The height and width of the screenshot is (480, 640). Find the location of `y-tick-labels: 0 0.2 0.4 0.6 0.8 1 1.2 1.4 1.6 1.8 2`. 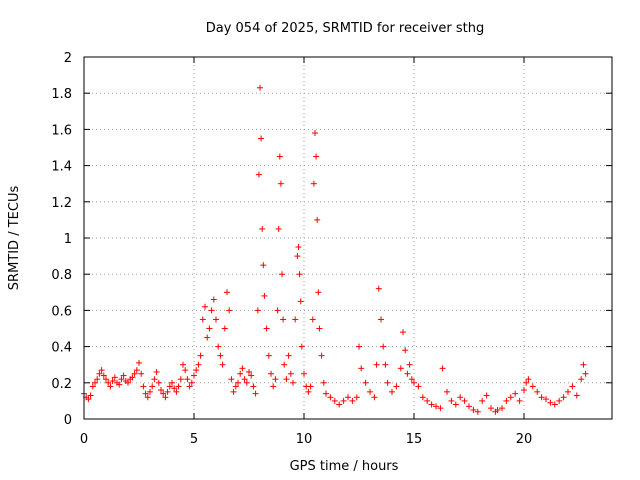

y-tick-labels: 0 0.2 0.4 0.6 0.8 1 1.2 1.4 1.6 1.8 2 is located at coordinates (61, 239).